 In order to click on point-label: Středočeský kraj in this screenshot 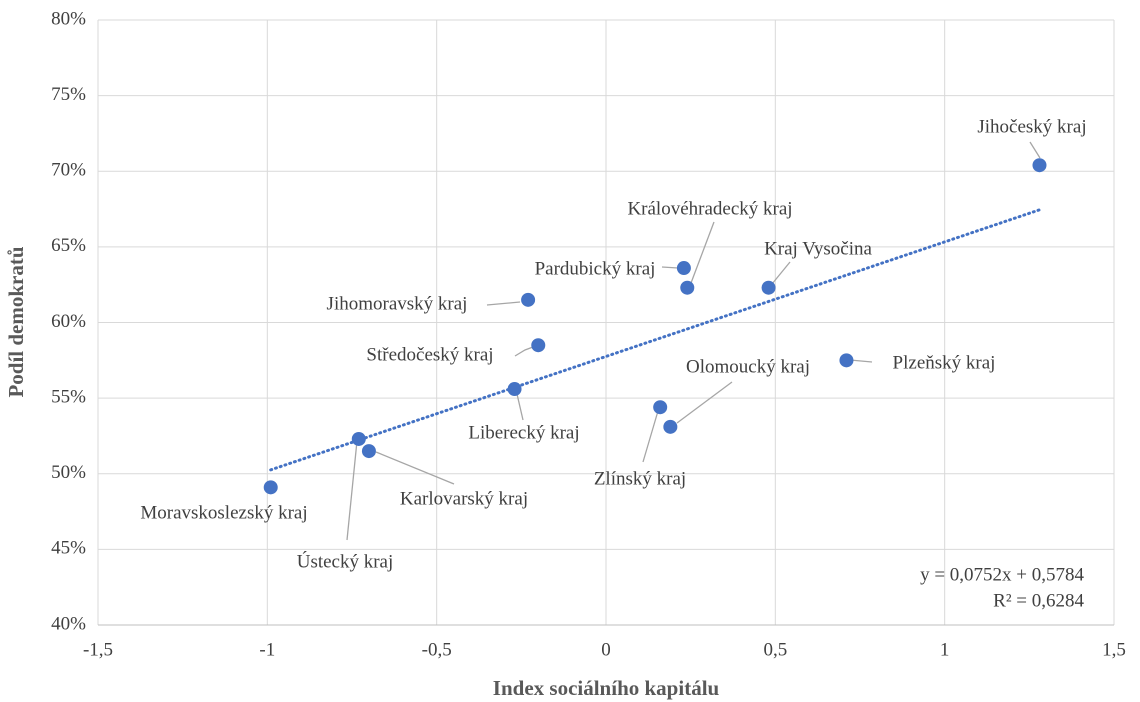, I will do `click(429, 354)`.